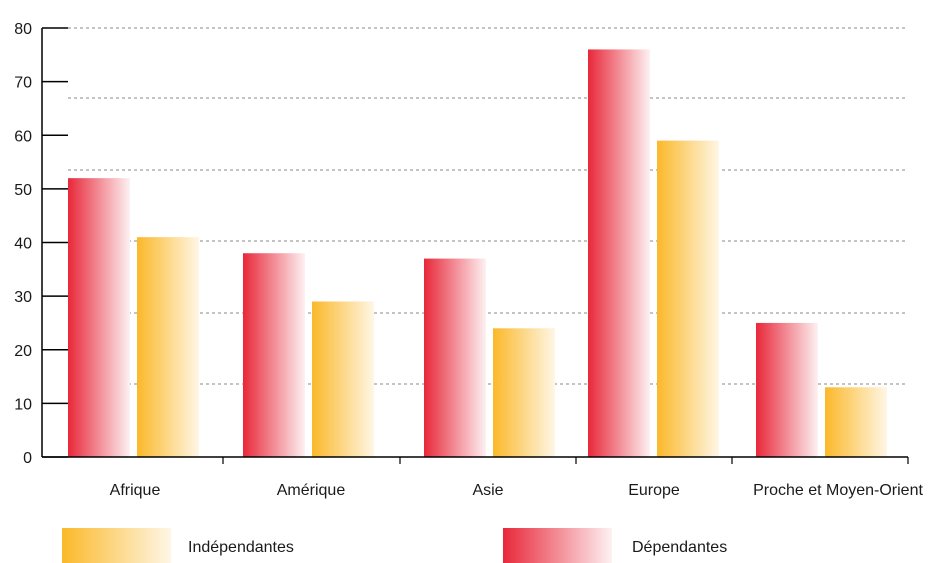 The image size is (947, 563). Describe the element at coordinates (116, 545) in the screenshot. I see `legend-swatch-independantes` at that location.